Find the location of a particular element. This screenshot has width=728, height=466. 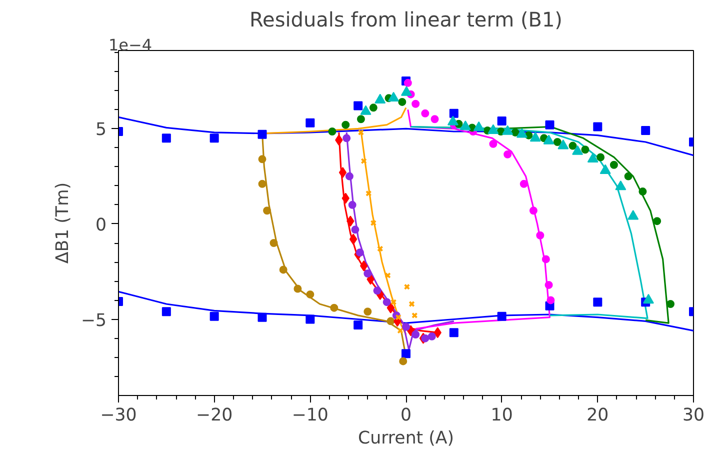

x-tick-label: 0 is located at coordinates (406, 416).